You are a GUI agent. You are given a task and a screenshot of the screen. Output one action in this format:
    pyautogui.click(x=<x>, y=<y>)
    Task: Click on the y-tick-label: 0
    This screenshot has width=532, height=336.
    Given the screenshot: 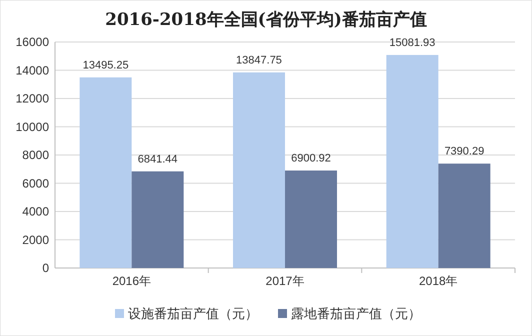 What is the action you would take?
    pyautogui.click(x=46, y=268)
    